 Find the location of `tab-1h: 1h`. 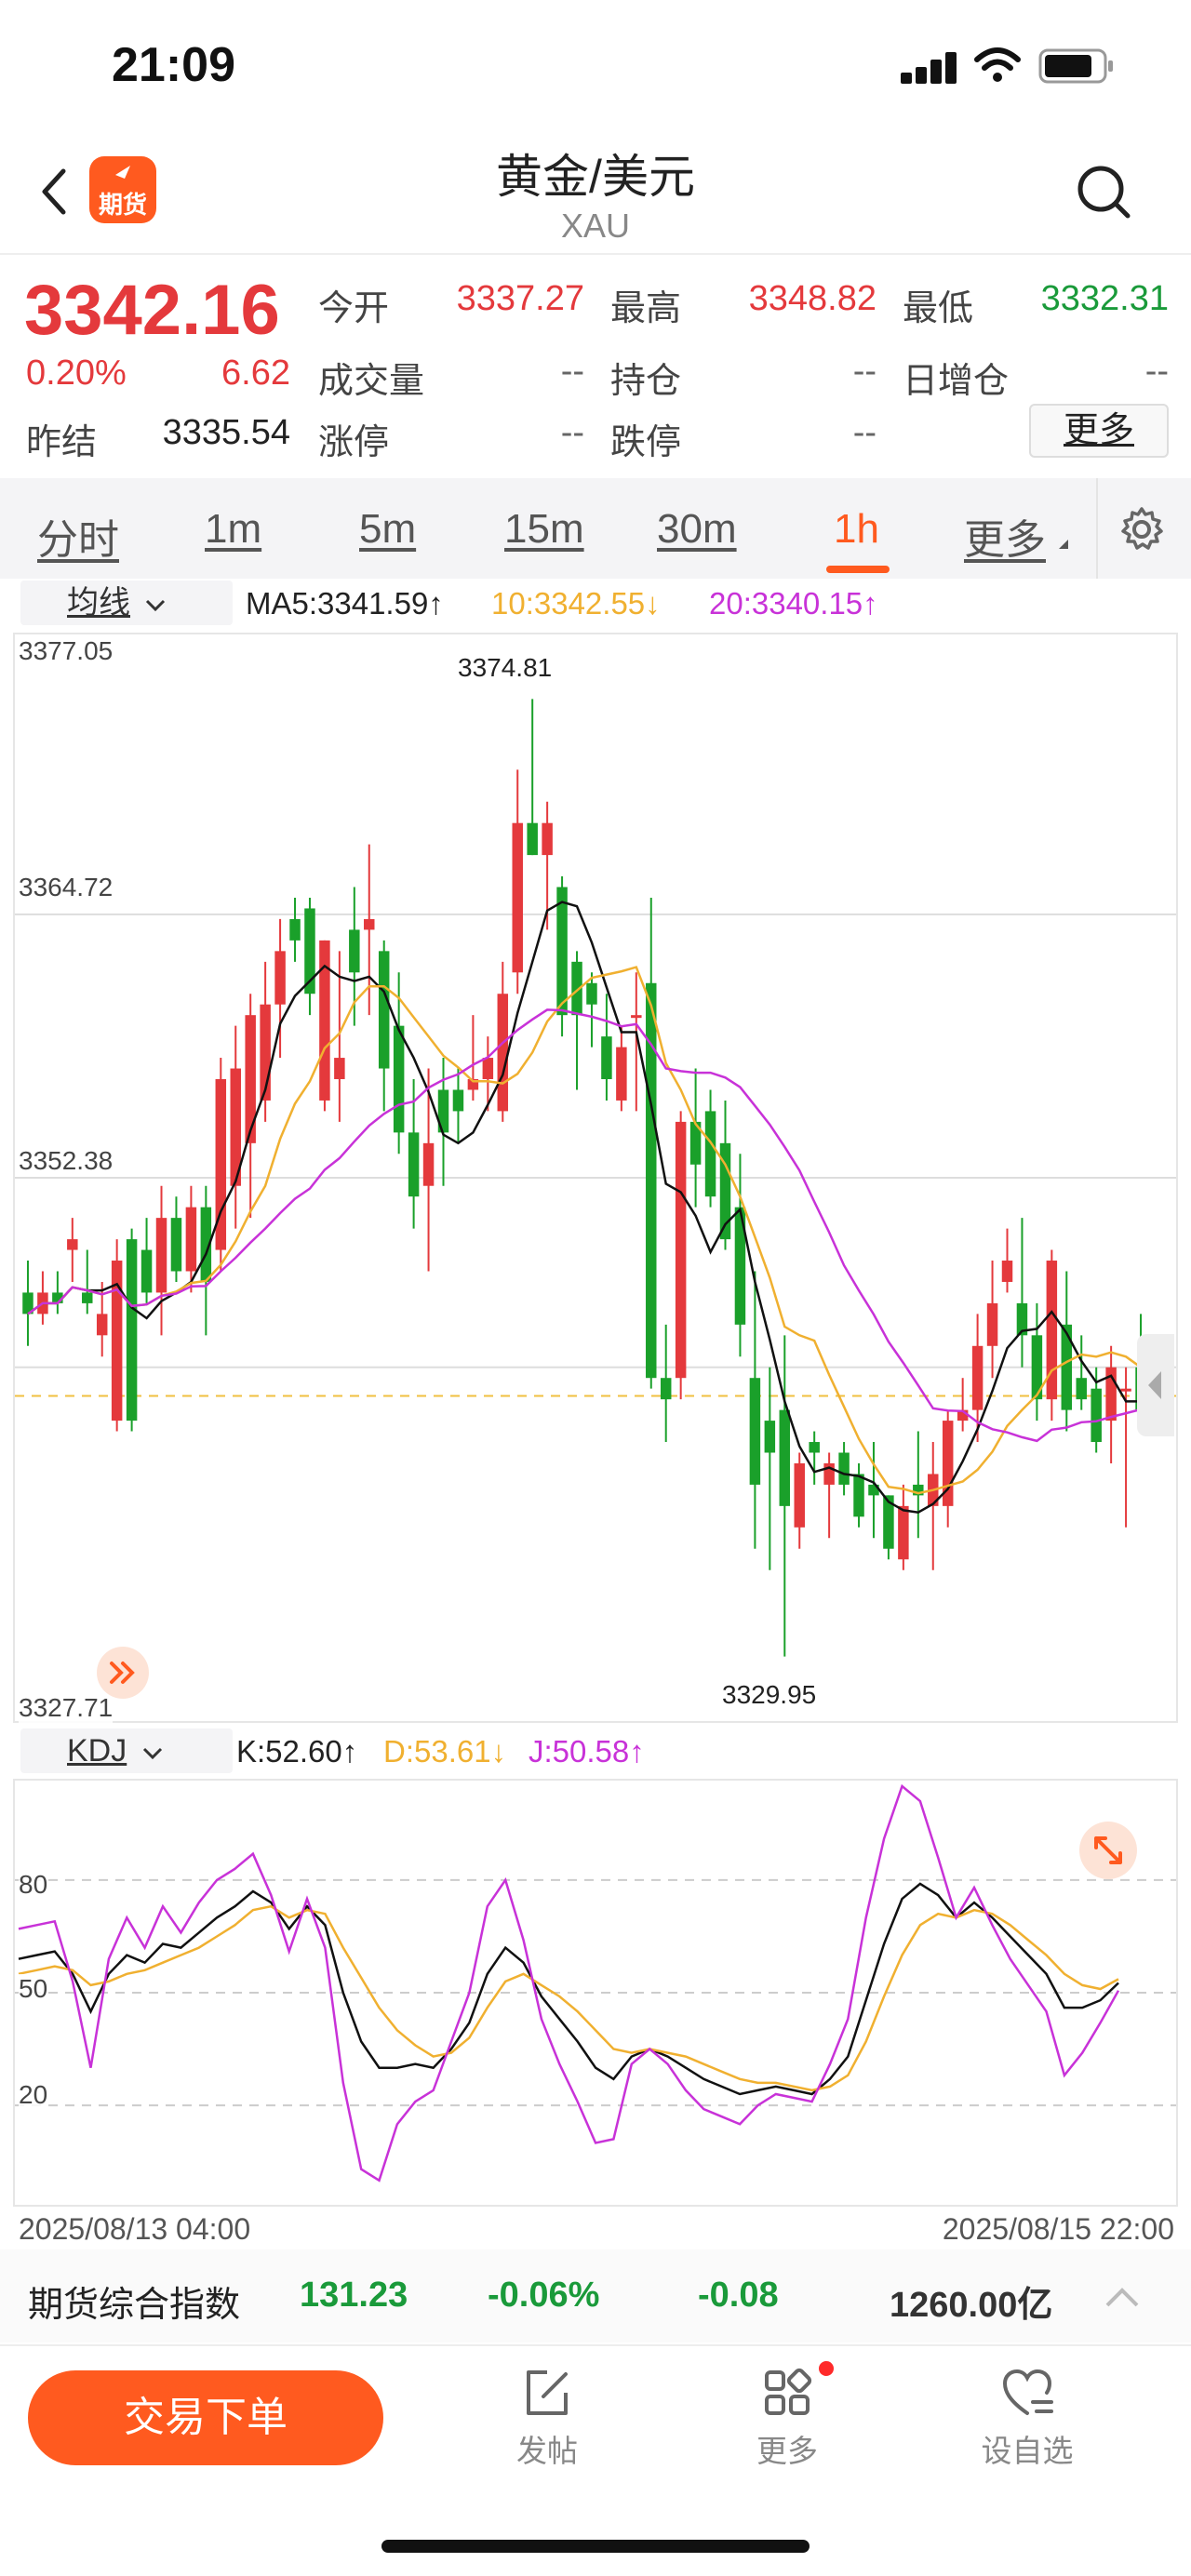

tab-1h: 1h is located at coordinates (856, 529).